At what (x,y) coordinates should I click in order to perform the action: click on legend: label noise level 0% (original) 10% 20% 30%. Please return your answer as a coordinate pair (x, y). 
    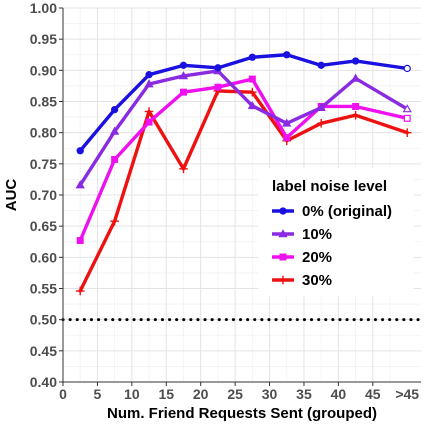
    Looking at the image, I should click on (336, 232).